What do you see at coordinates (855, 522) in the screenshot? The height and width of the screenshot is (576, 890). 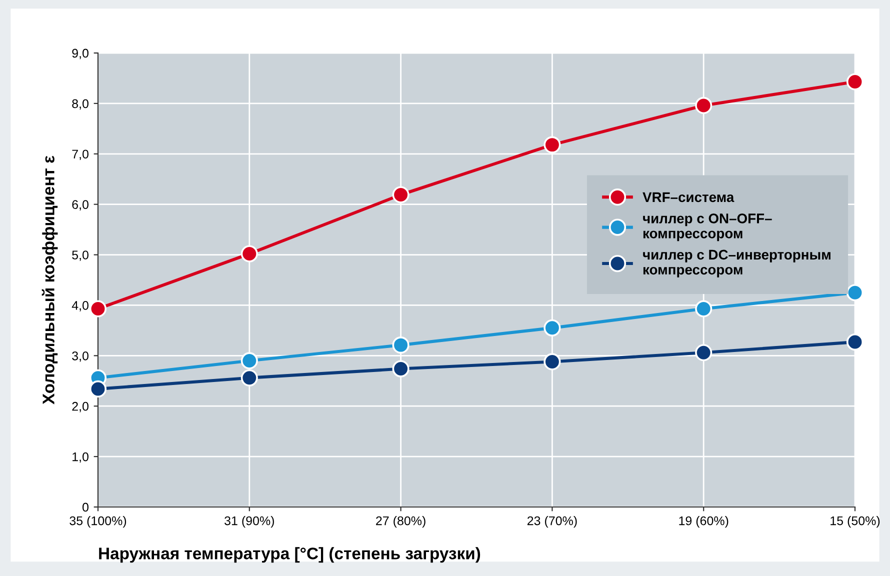 I see `x-tick-label: 15 (50%)` at bounding box center [855, 522].